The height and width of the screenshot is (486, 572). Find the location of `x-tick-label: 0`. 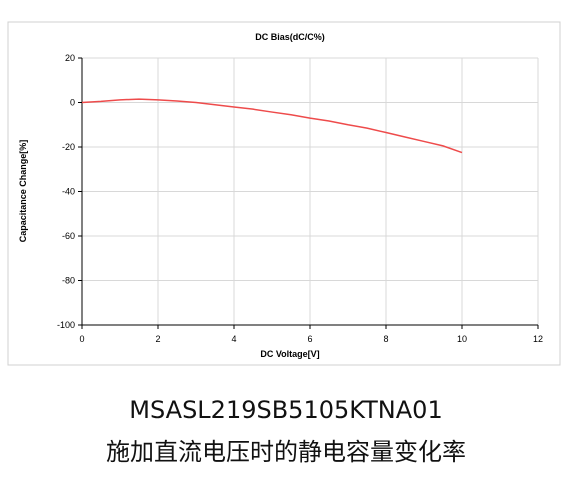

x-tick-label: 0 is located at coordinates (81, 339).